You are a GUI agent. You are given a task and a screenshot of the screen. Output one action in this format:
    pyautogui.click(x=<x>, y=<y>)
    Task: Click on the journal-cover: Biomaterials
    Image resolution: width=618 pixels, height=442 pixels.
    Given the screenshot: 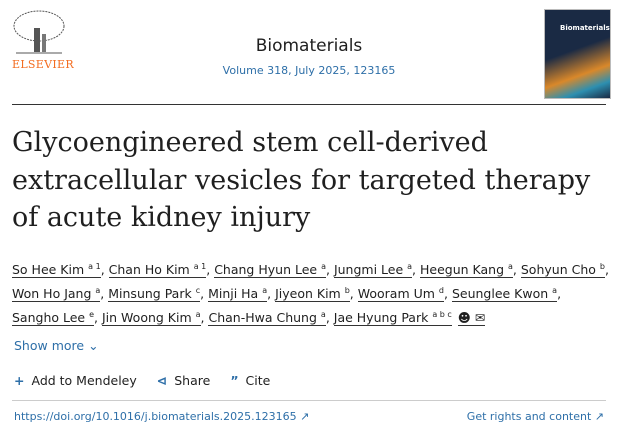 What is the action you would take?
    pyautogui.click(x=577, y=54)
    